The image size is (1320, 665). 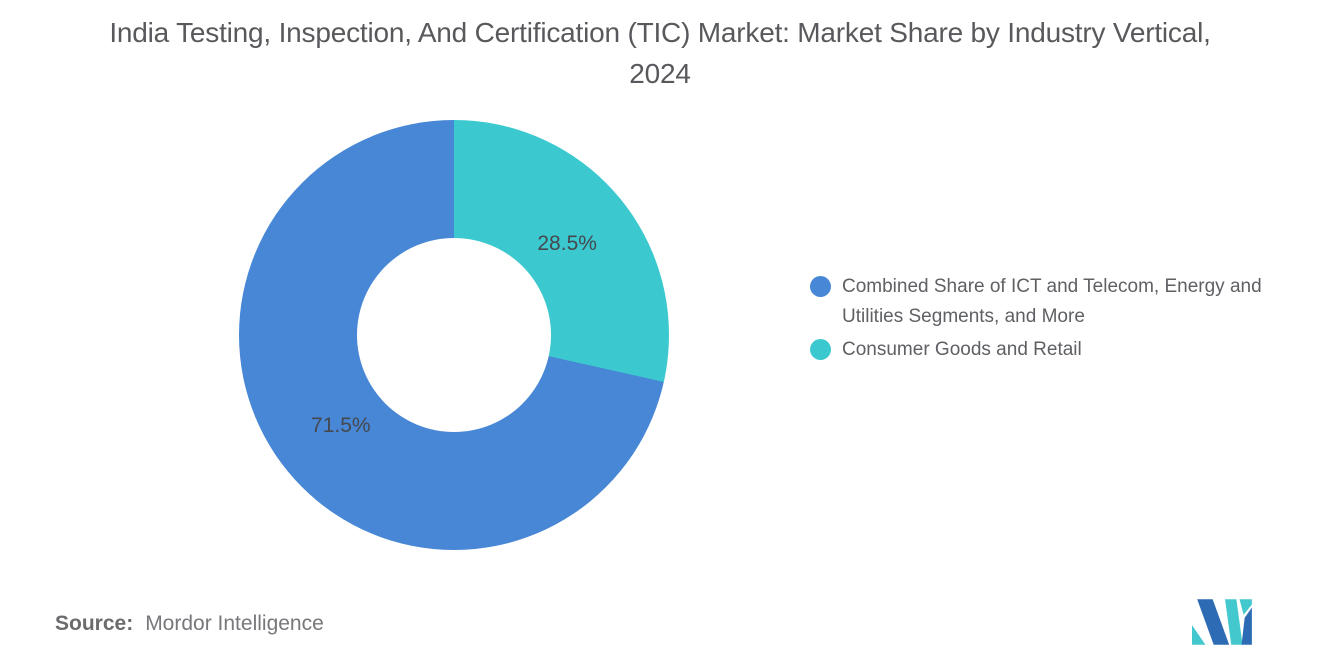 I want to click on segment-data-label: 71.5%, so click(x=341, y=425).